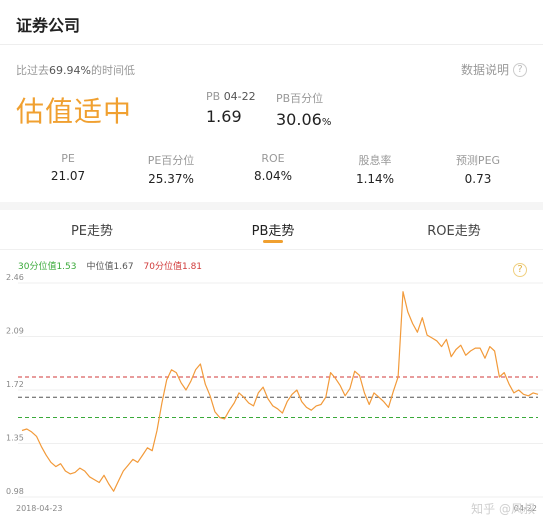 Image resolution: width=543 pixels, height=532 pixels. What do you see at coordinates (39, 508) in the screenshot?
I see `x-tick-label-start: 2018-04-23` at bounding box center [39, 508].